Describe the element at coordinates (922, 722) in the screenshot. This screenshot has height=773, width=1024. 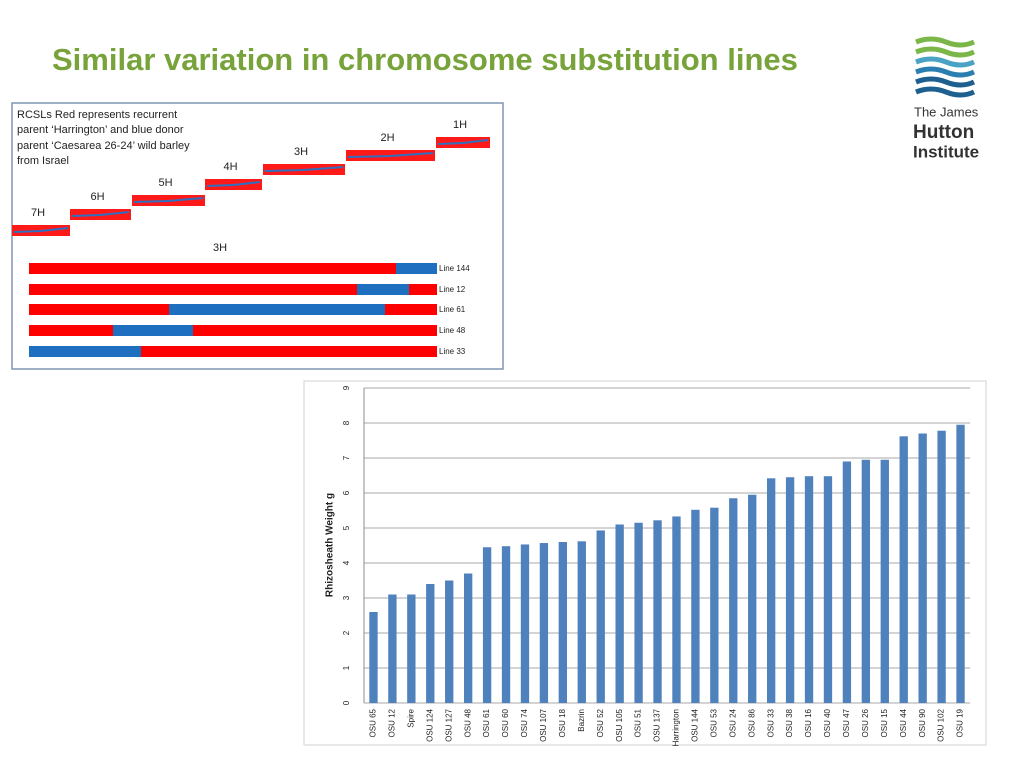
I see `x-tick-label: OSU 90` at that location.